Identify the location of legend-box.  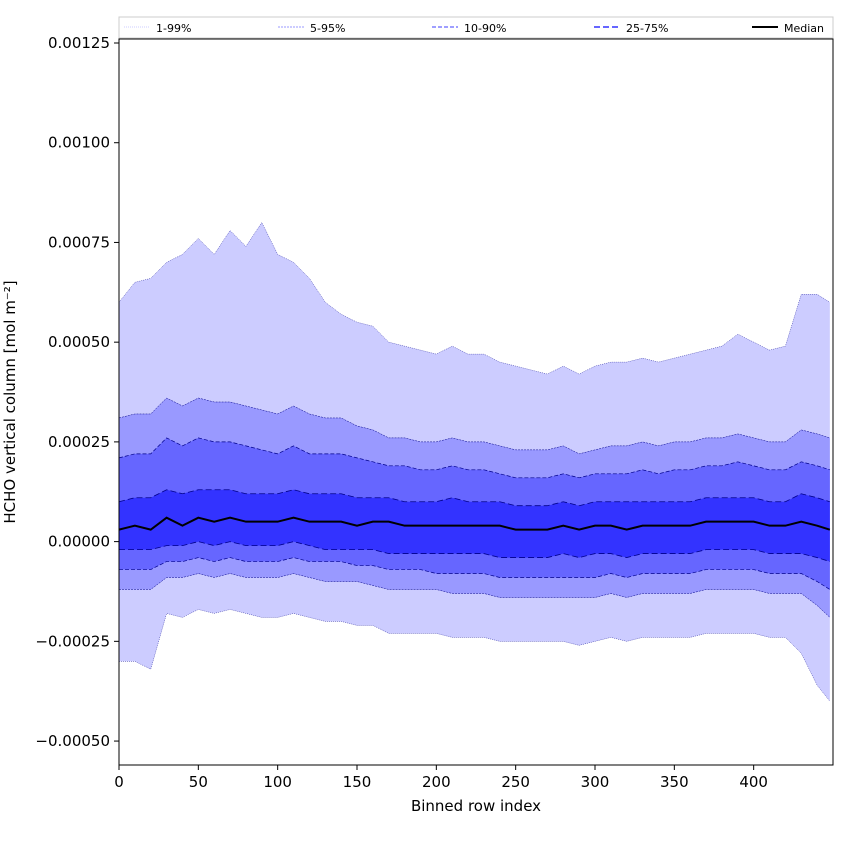
(476, 27).